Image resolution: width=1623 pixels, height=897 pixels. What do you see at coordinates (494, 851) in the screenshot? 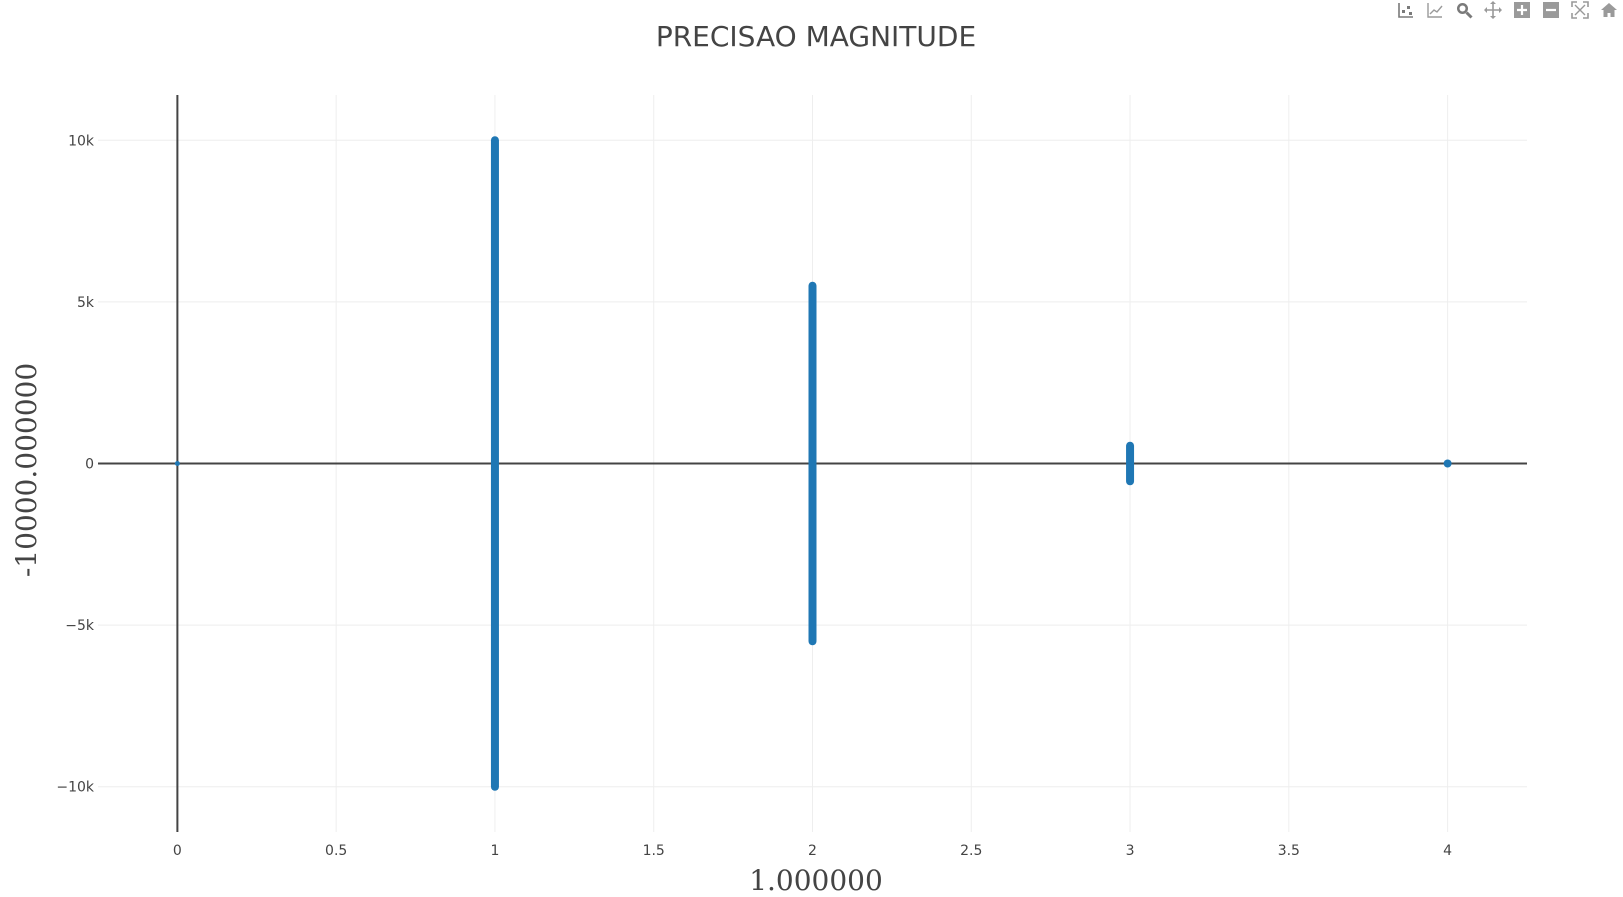
I see `x-tick-label: 1` at bounding box center [494, 851].